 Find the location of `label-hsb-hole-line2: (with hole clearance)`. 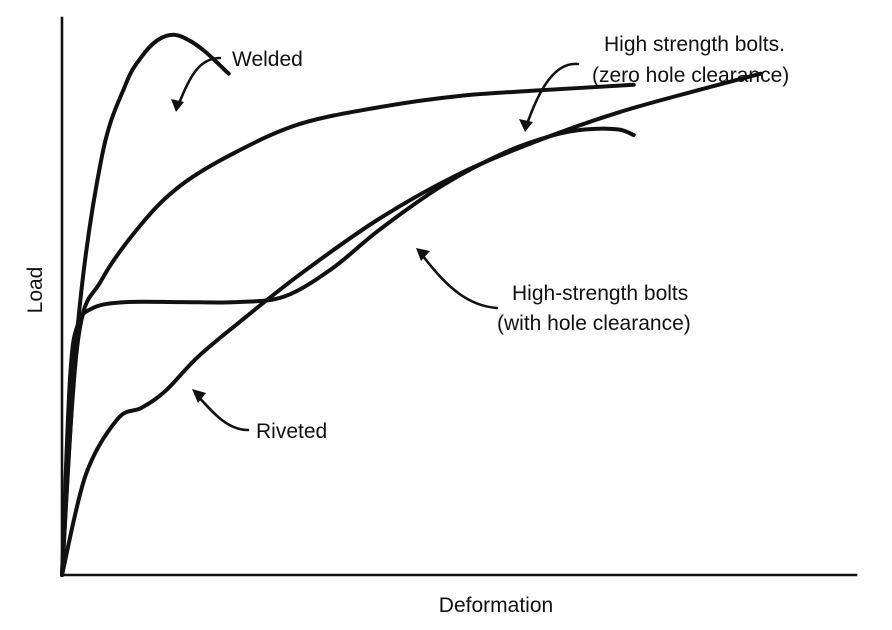

label-hsb-hole-line2: (with hole clearance) is located at coordinates (594, 323).